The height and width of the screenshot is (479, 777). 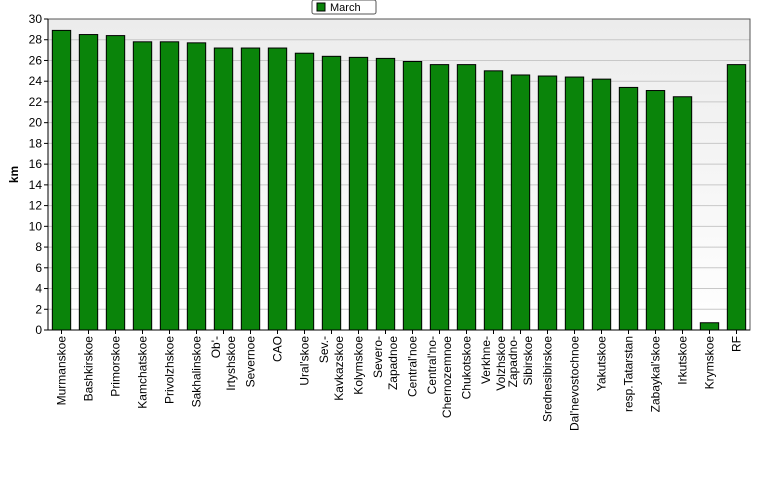 What do you see at coordinates (36, 123) in the screenshot?
I see `y-tick-label: 20` at bounding box center [36, 123].